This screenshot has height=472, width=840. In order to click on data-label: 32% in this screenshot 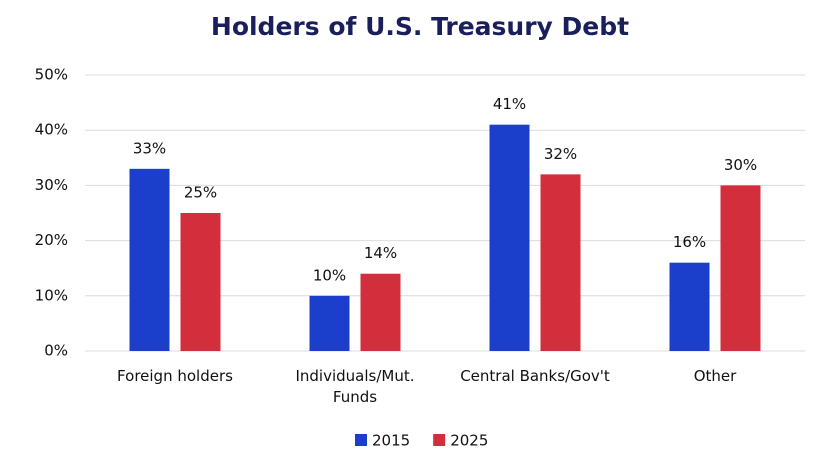, I will do `click(560, 154)`.